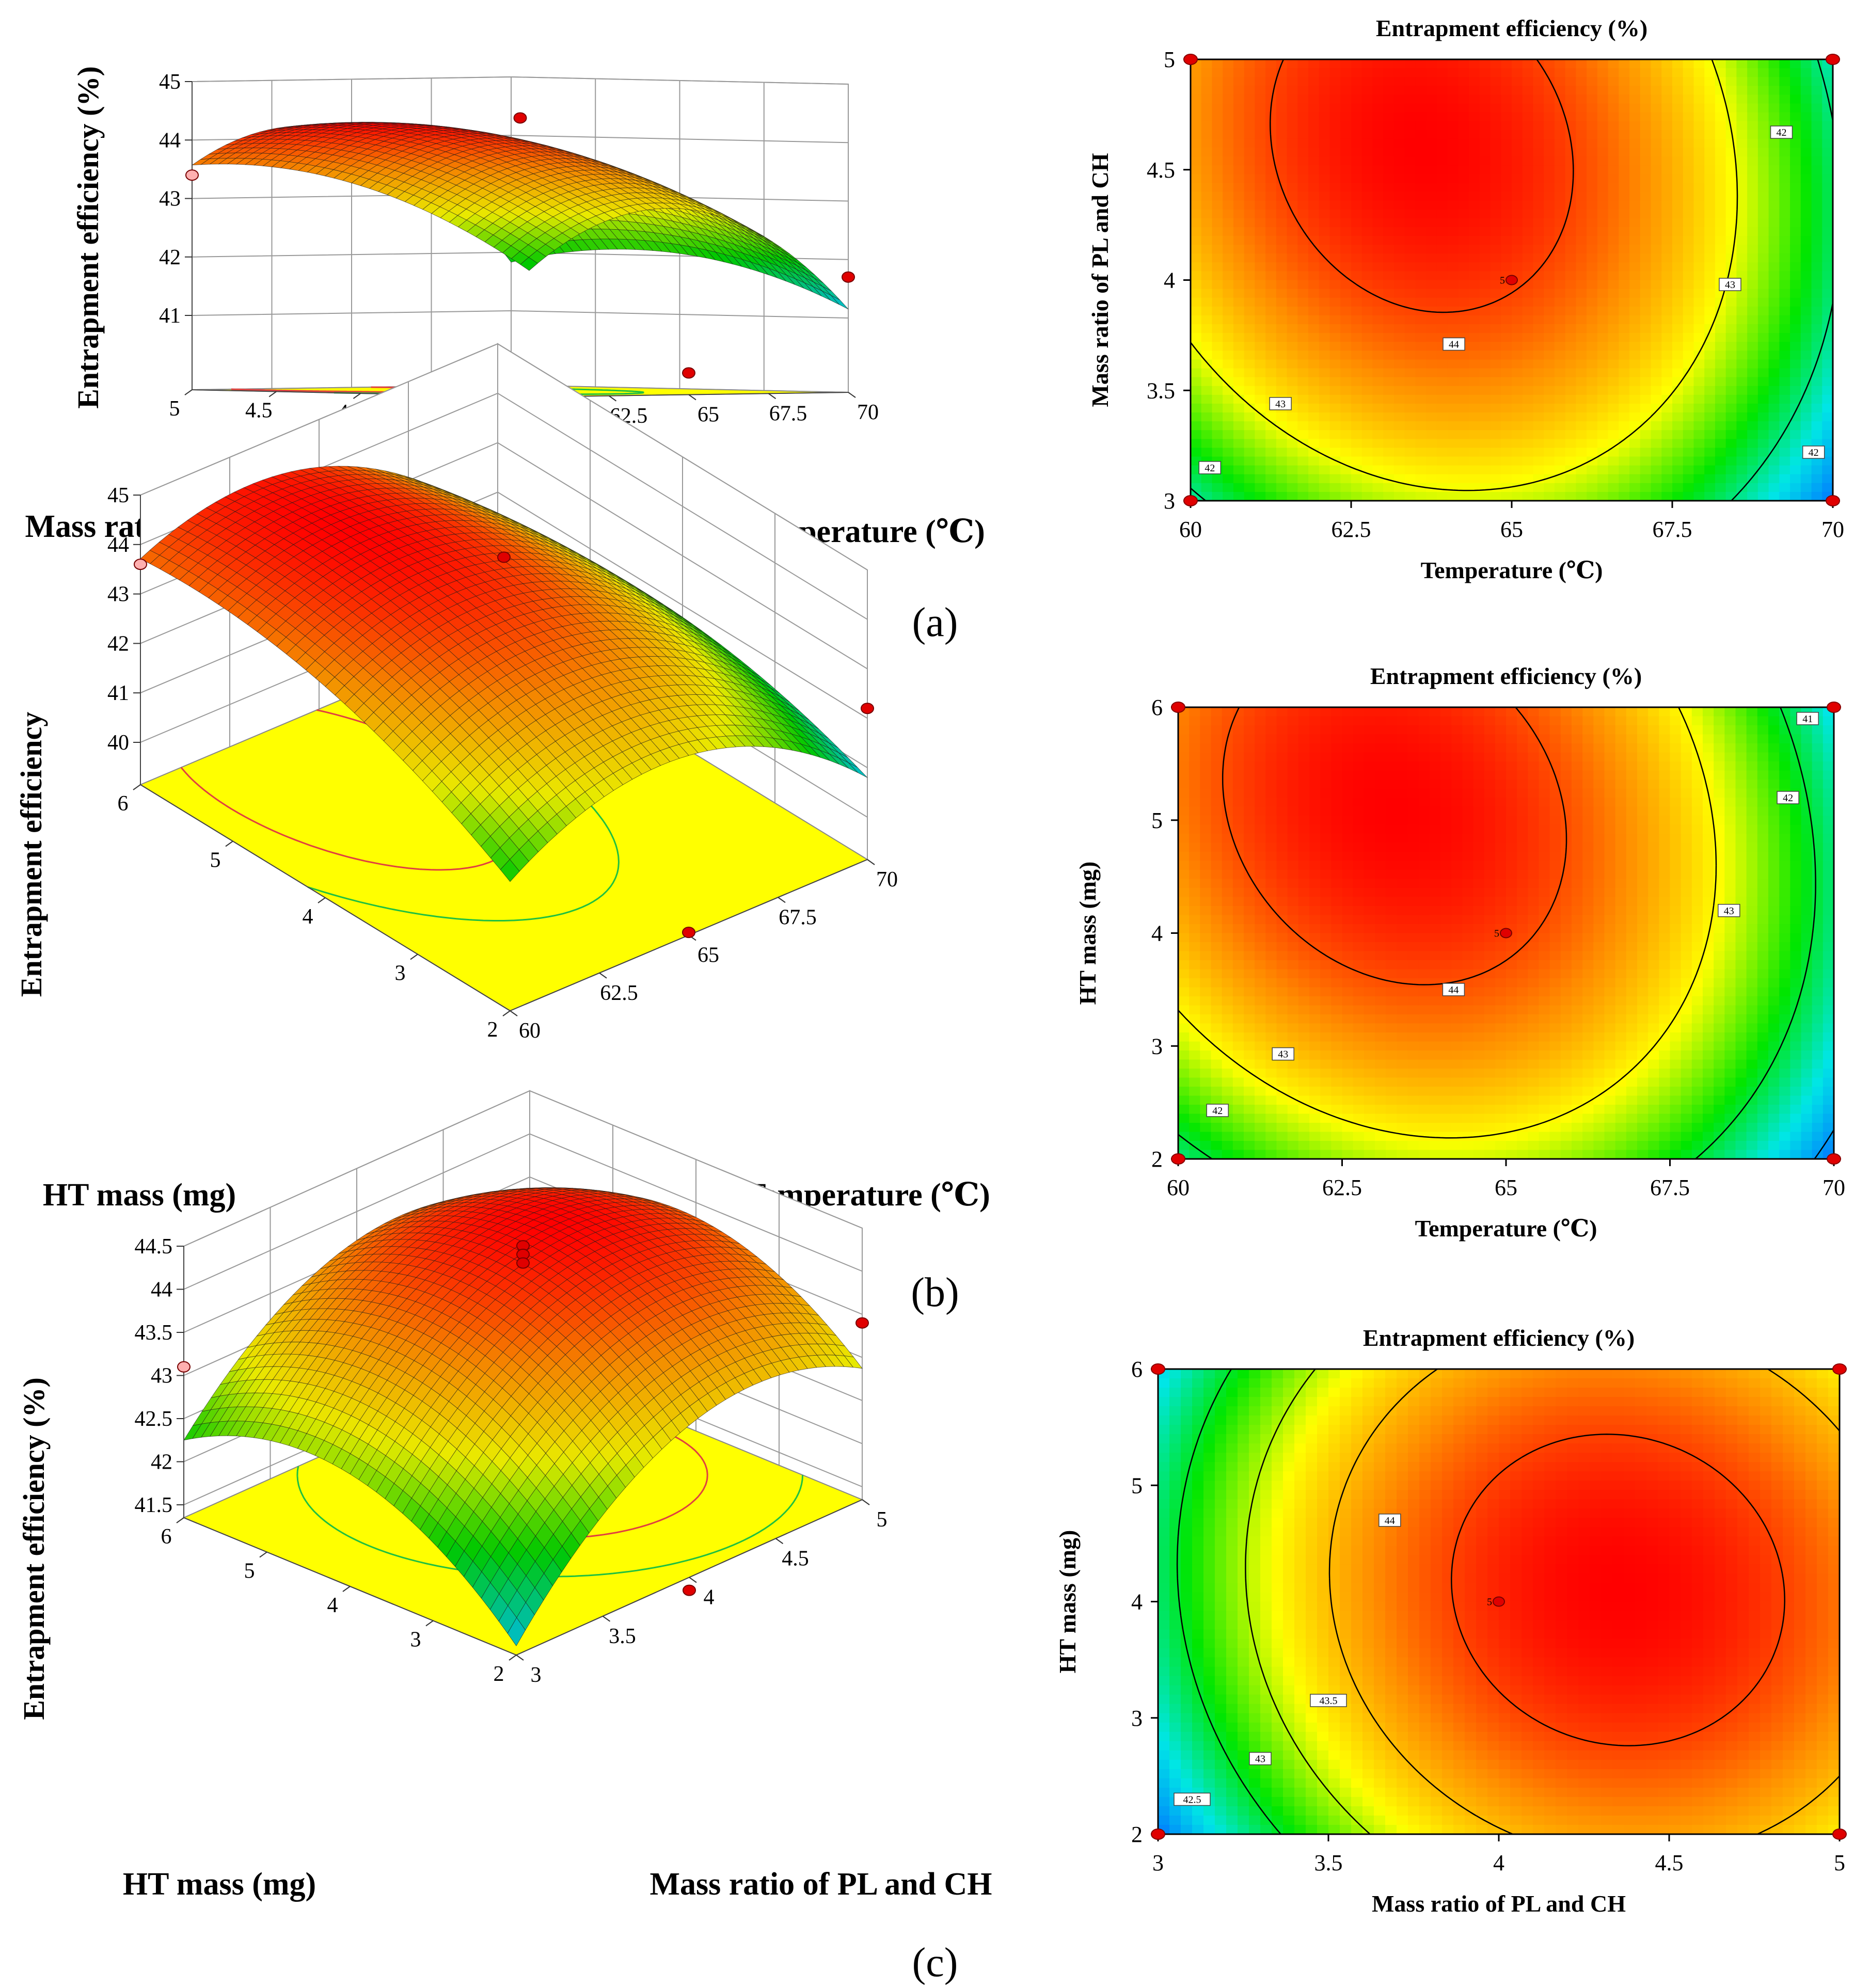  I want to click on x-tick-label: 3, so click(537, 1675).